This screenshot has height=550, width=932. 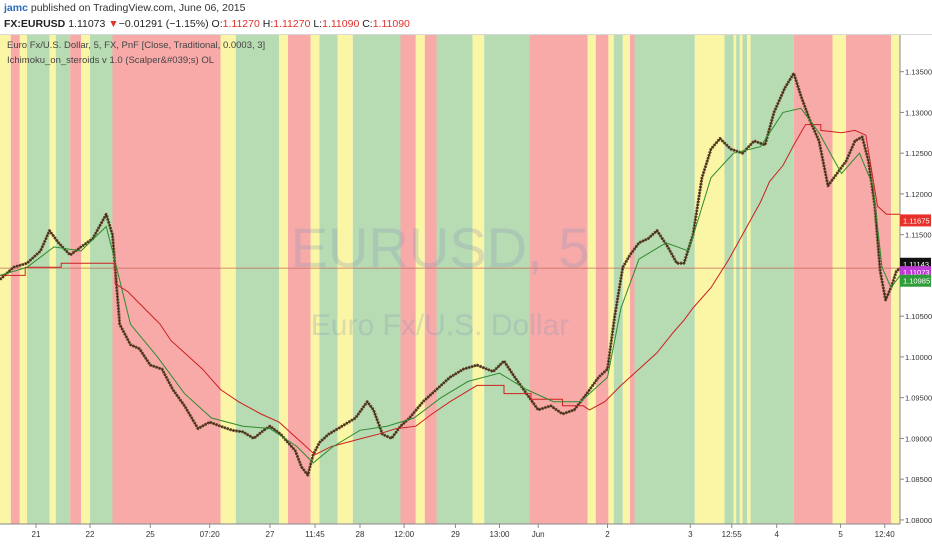 What do you see at coordinates (499, 534) in the screenshot?
I see `time-tick-label: 13:00` at bounding box center [499, 534].